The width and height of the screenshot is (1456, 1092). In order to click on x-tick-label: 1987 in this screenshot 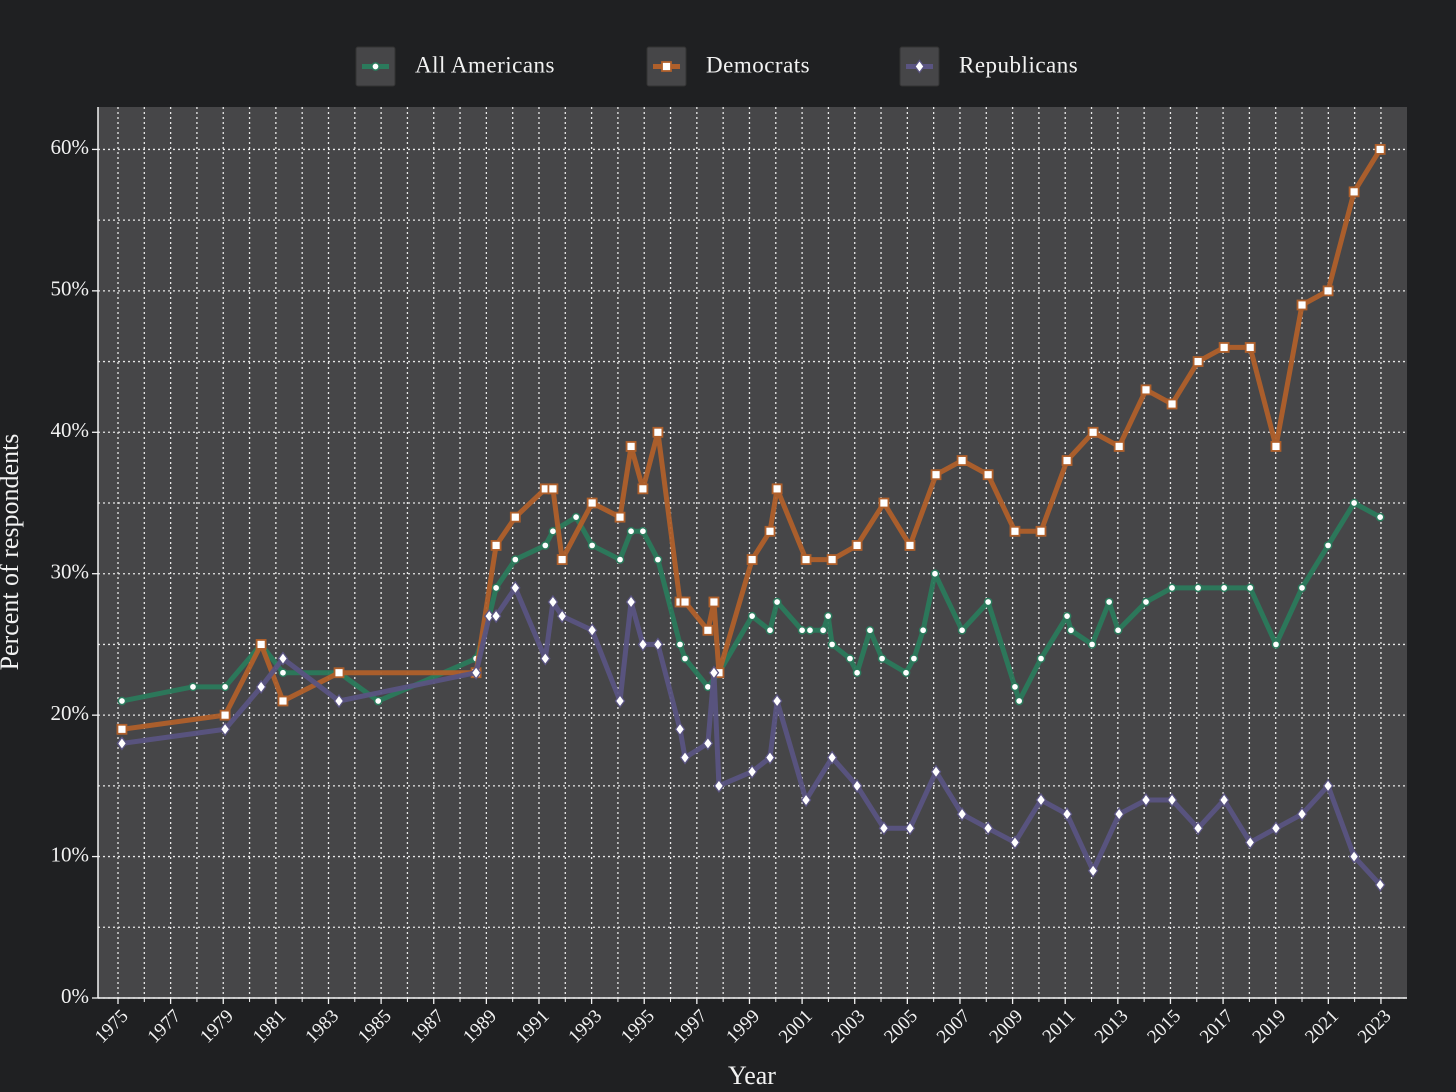, I will do `click(428, 1027)`.